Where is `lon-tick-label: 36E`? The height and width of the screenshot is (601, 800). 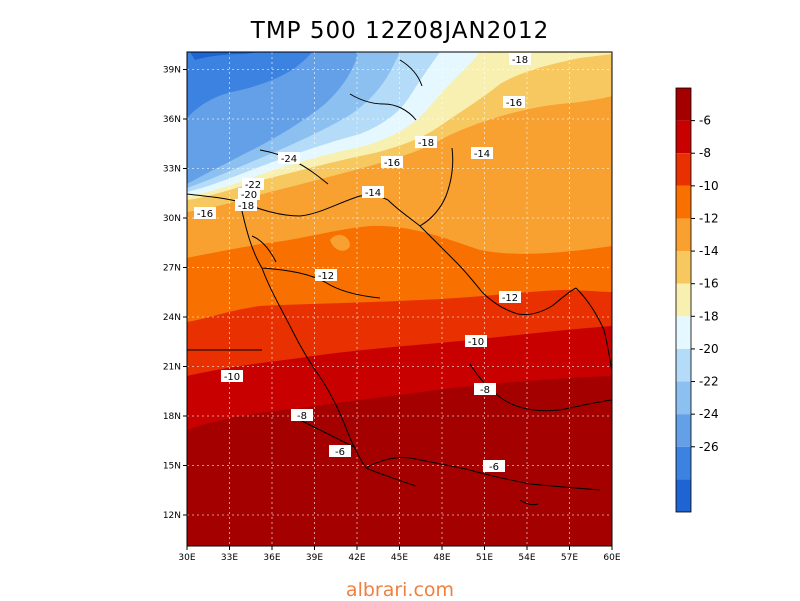
lon-tick-label: 36E is located at coordinates (271, 558).